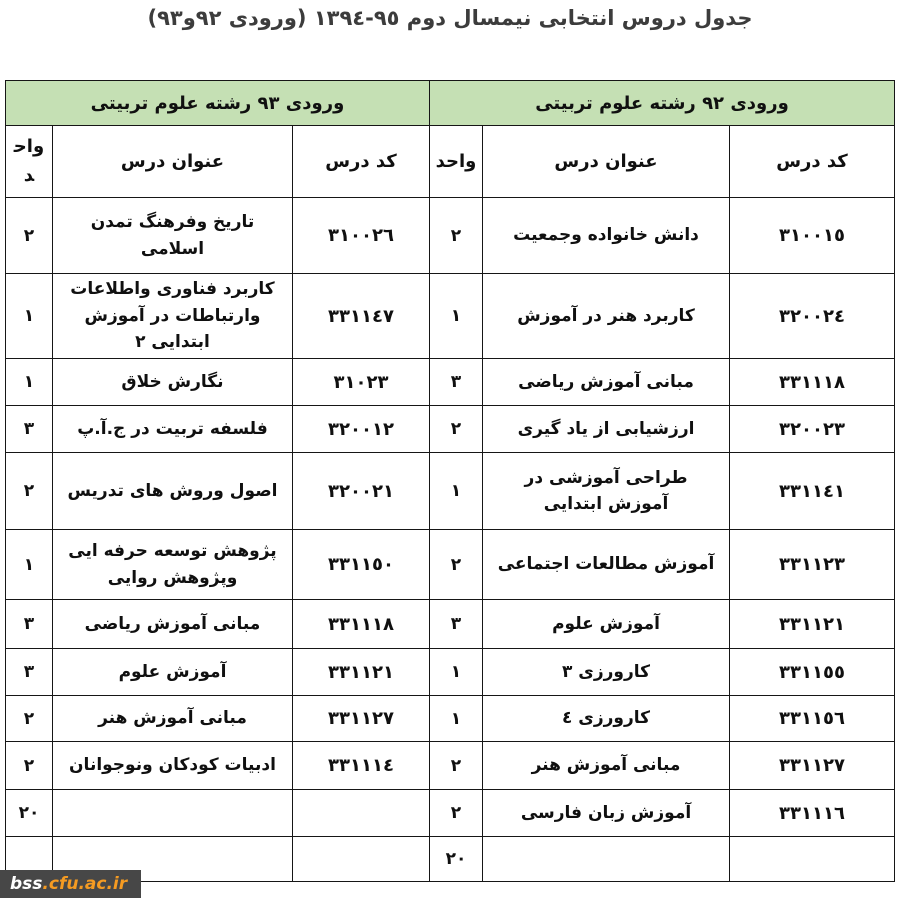  What do you see at coordinates (172, 161) in the screenshot?
I see `column-header-title-93: عنوان درس` at bounding box center [172, 161].